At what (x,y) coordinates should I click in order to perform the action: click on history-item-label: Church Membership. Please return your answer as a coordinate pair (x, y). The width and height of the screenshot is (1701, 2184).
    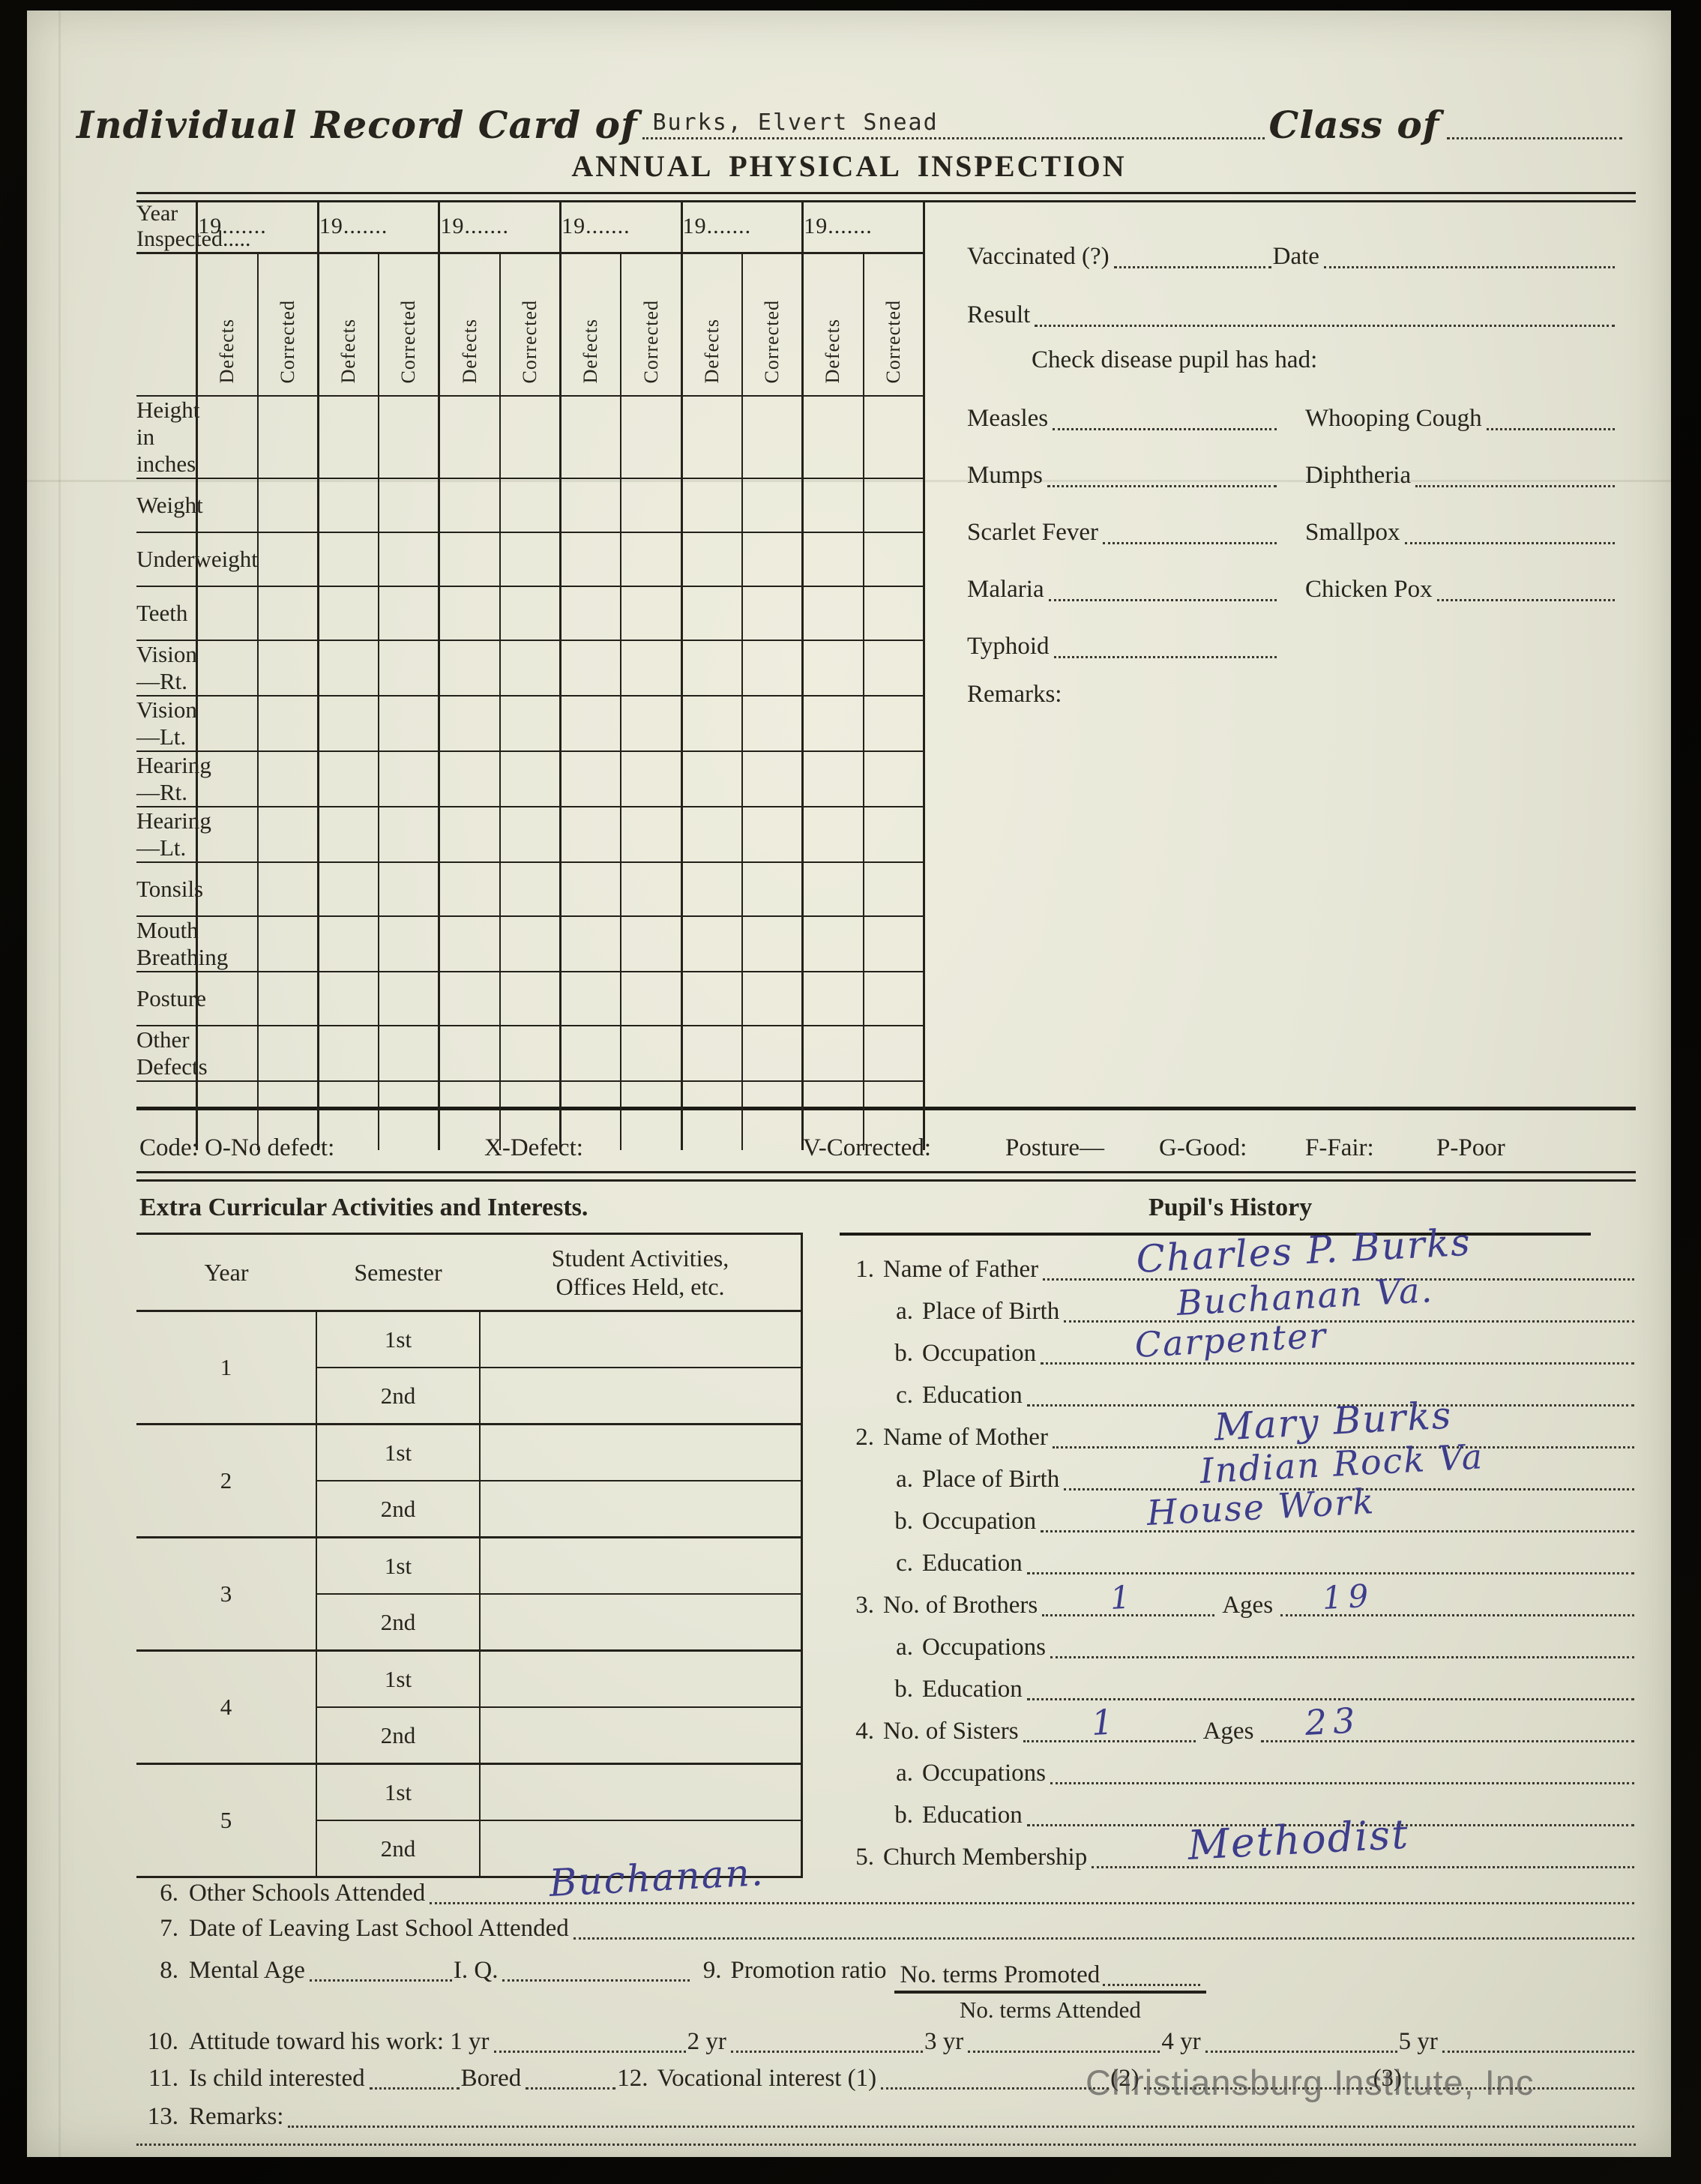
    Looking at the image, I should click on (985, 1857).